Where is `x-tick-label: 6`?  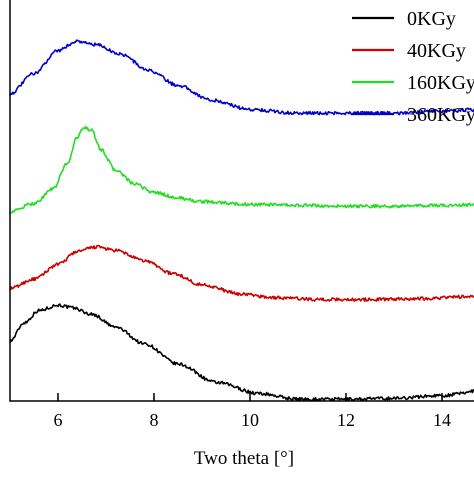 x-tick-label: 6 is located at coordinates (58, 420).